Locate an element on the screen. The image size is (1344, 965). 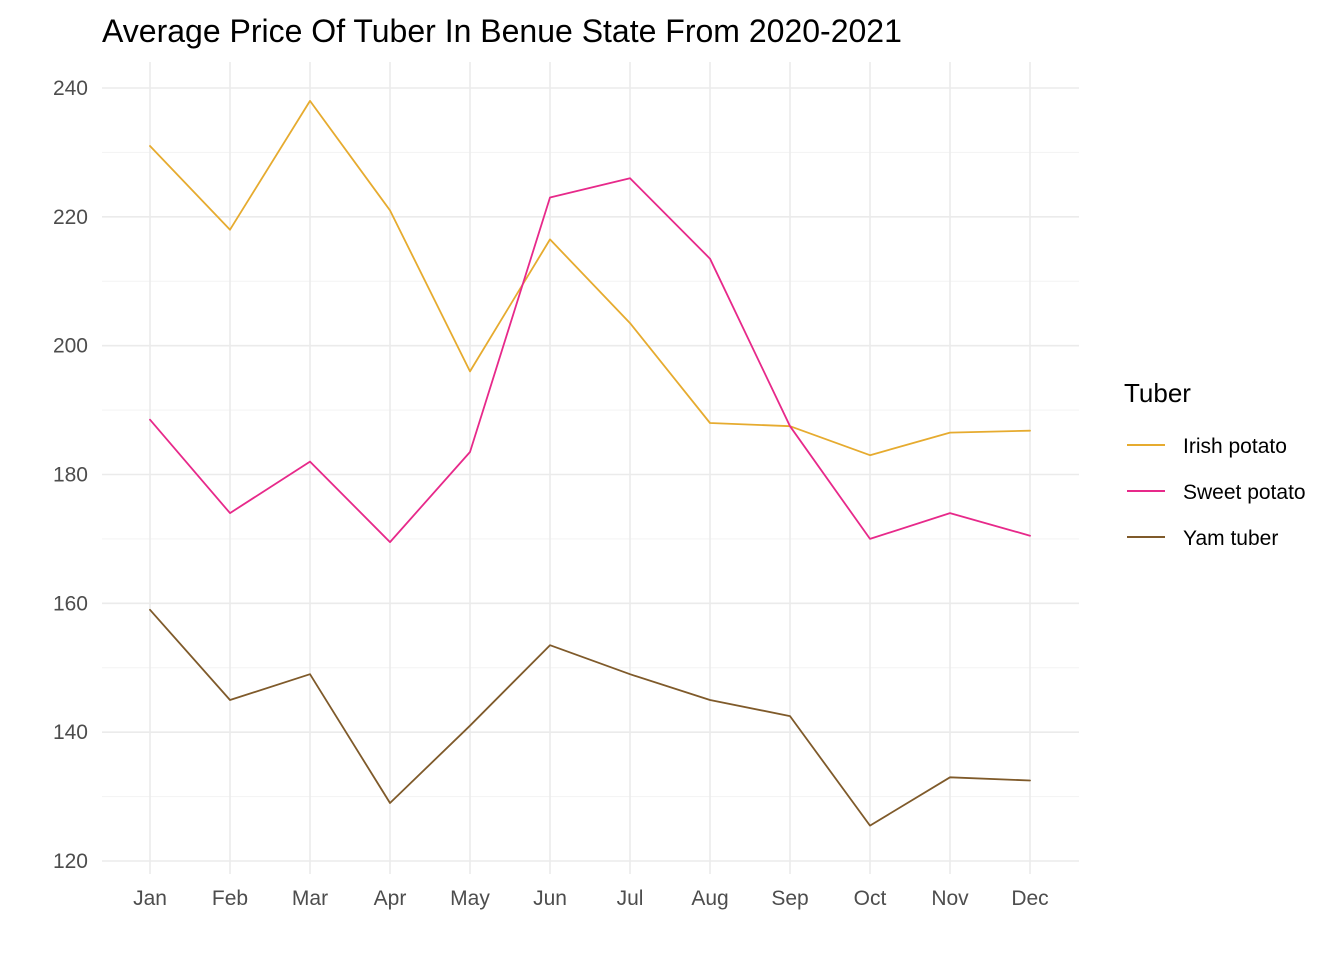
series-line-yam-tuber is located at coordinates (590, 717).